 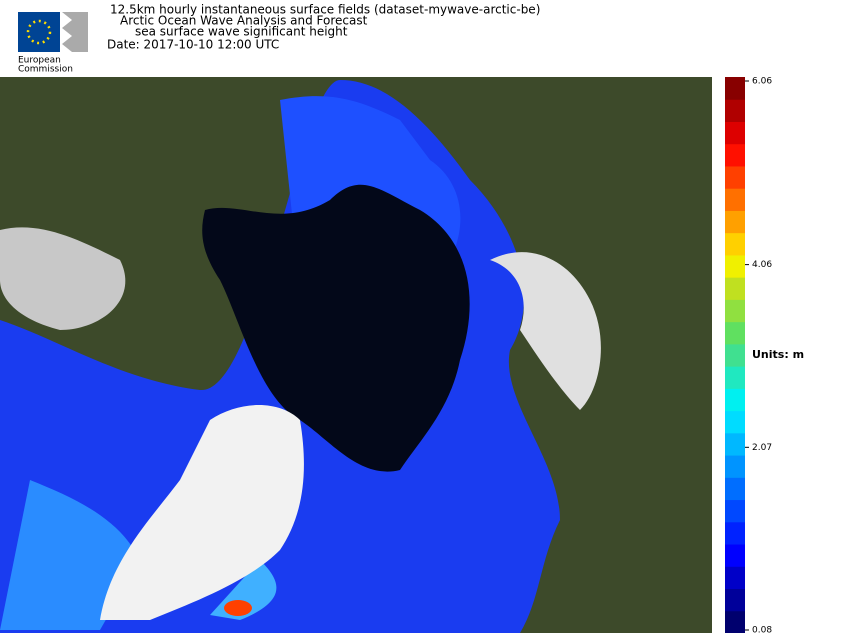 I want to click on ocean, so click(x=70, y=555).